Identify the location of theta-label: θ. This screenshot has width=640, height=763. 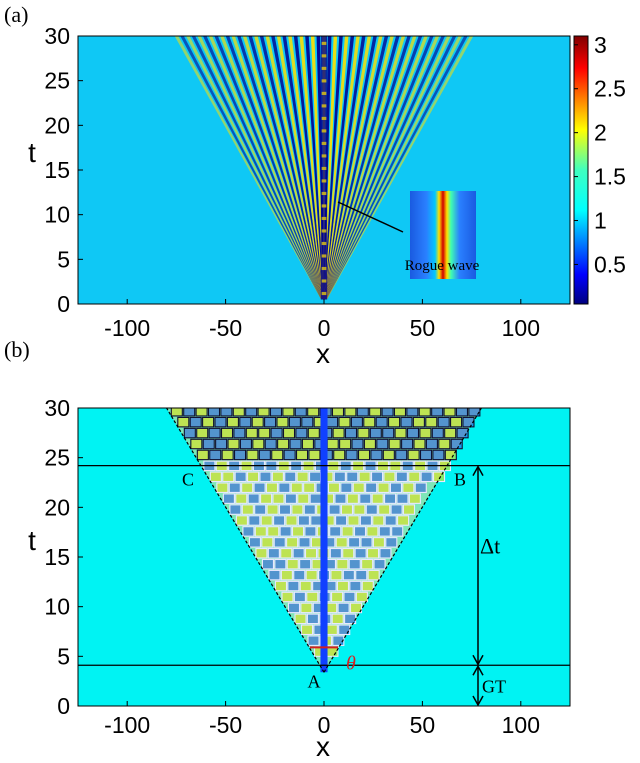
(351, 663).